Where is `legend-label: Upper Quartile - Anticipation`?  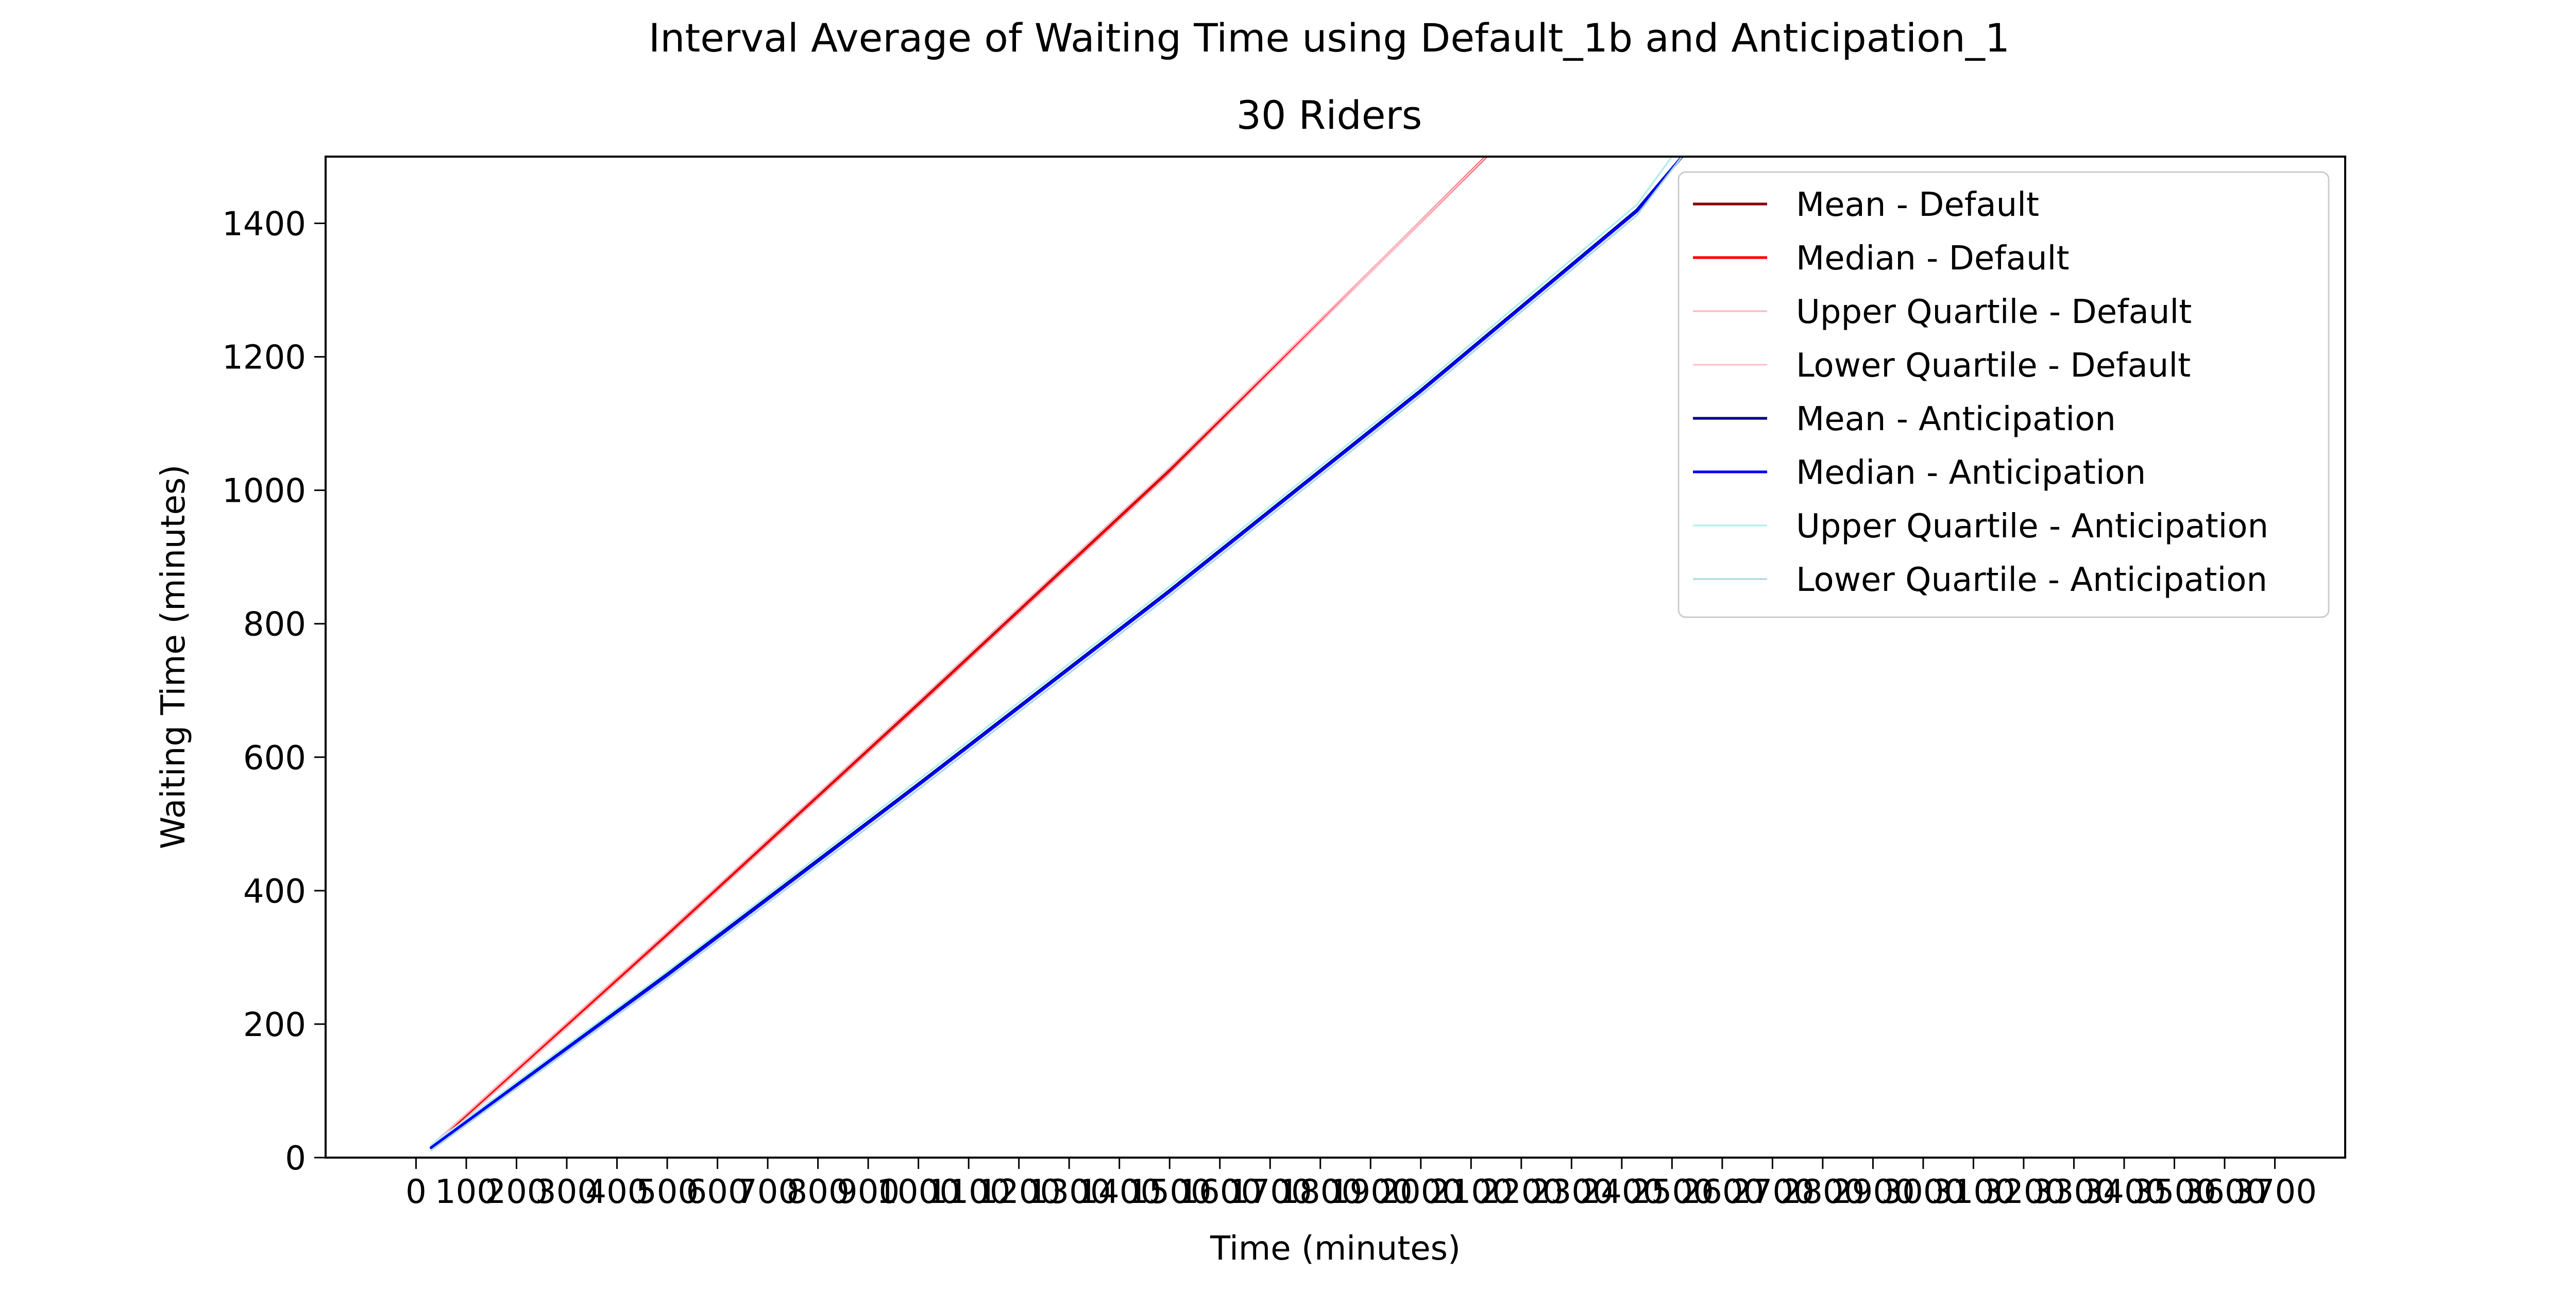 legend-label: Upper Quartile - Anticipation is located at coordinates (2032, 526).